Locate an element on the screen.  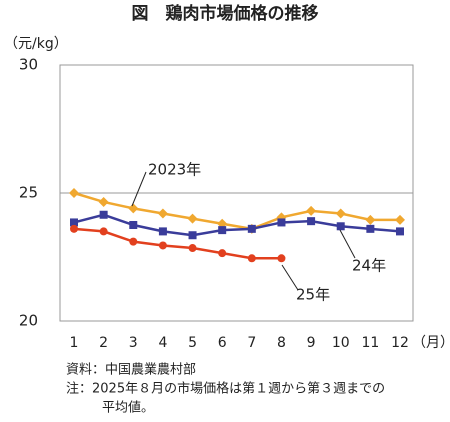
x-axis-label: （月） is located at coordinates (431, 343).